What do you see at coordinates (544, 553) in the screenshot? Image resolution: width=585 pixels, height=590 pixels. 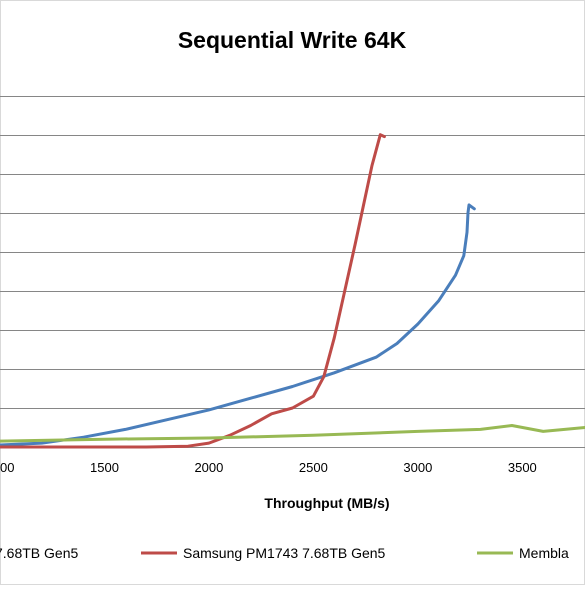 I see `legend-label-3: Membla` at bounding box center [544, 553].